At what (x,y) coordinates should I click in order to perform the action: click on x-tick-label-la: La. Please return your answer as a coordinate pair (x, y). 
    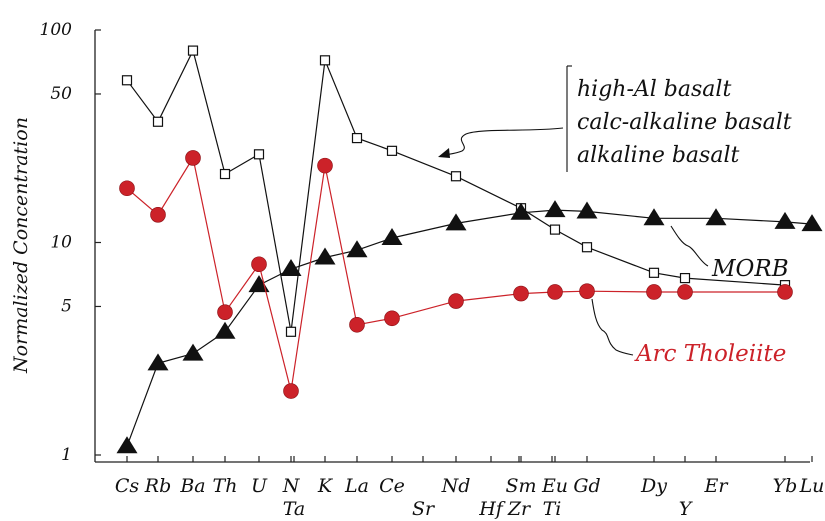
    Looking at the image, I should click on (356, 486).